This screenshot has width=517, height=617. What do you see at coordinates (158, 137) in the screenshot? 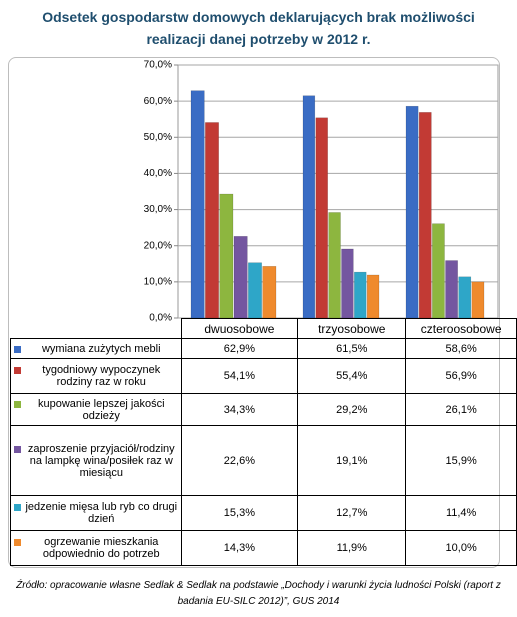
I see `y-tick-label: 50,0%` at bounding box center [158, 137].